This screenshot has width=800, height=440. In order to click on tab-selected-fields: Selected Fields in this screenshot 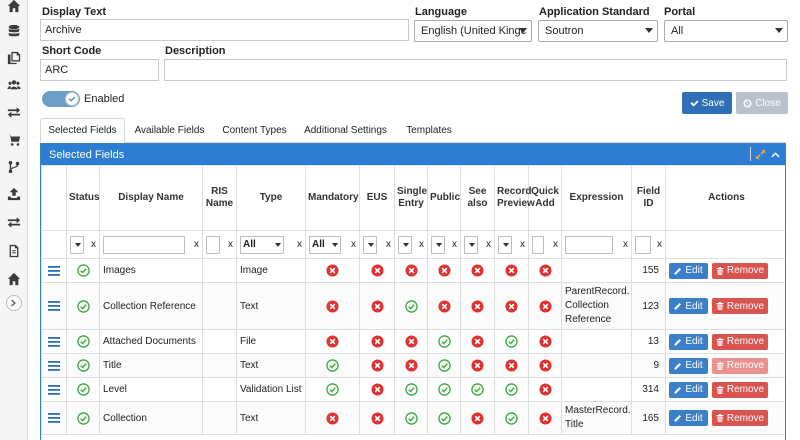, I will do `click(82, 130)`.